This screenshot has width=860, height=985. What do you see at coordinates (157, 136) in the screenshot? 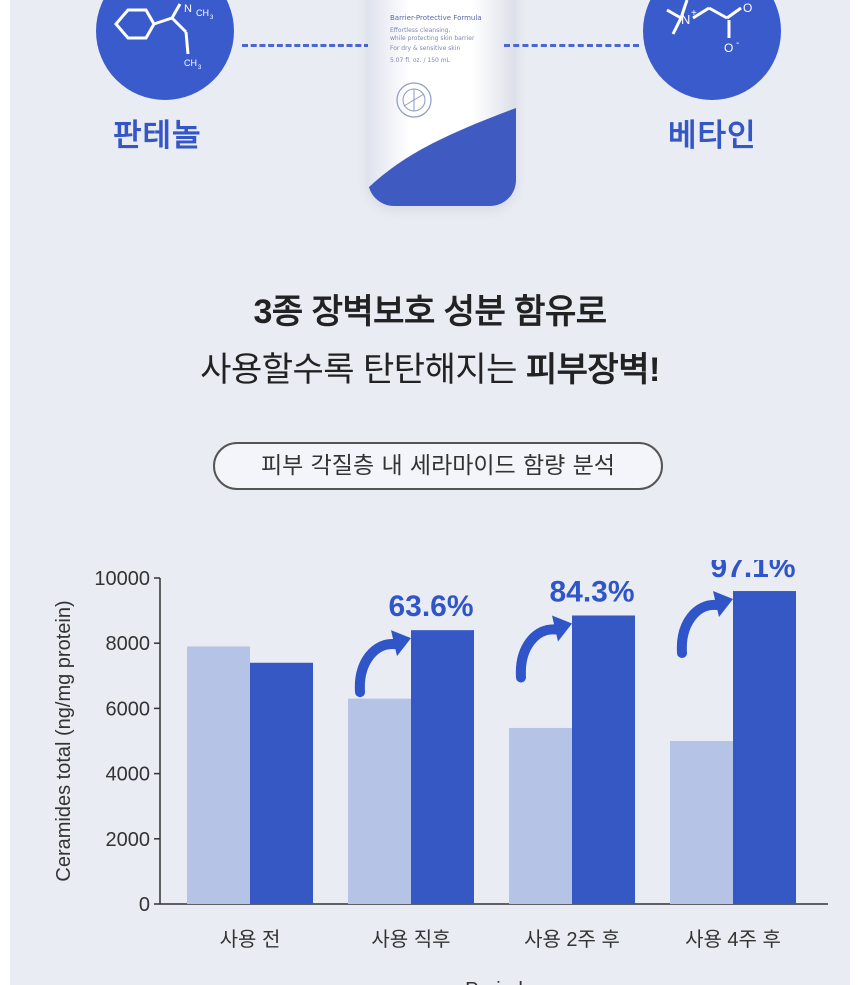
I see `panthenol-label: 판테놀` at bounding box center [157, 136].